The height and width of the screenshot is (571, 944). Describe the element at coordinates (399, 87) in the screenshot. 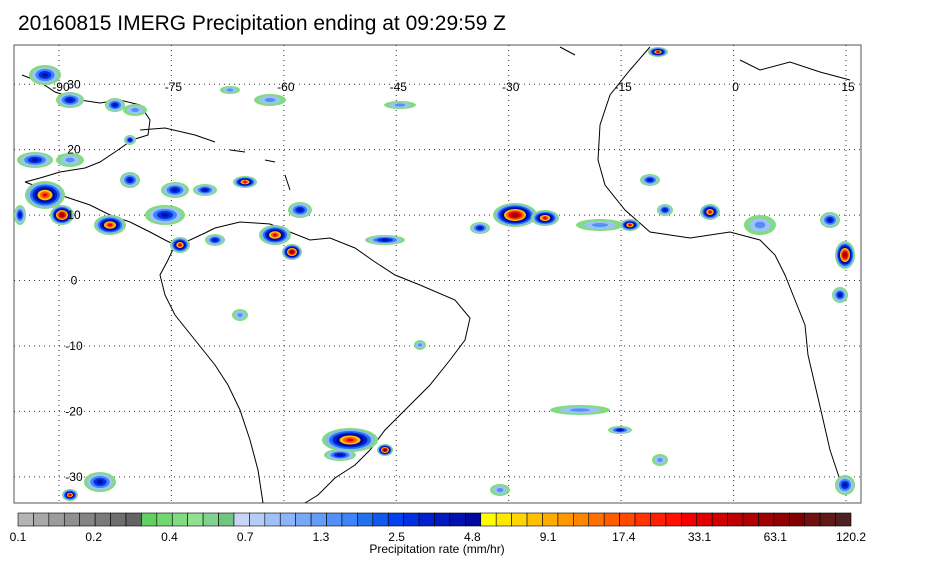

I see `longitude-label: -45` at that location.